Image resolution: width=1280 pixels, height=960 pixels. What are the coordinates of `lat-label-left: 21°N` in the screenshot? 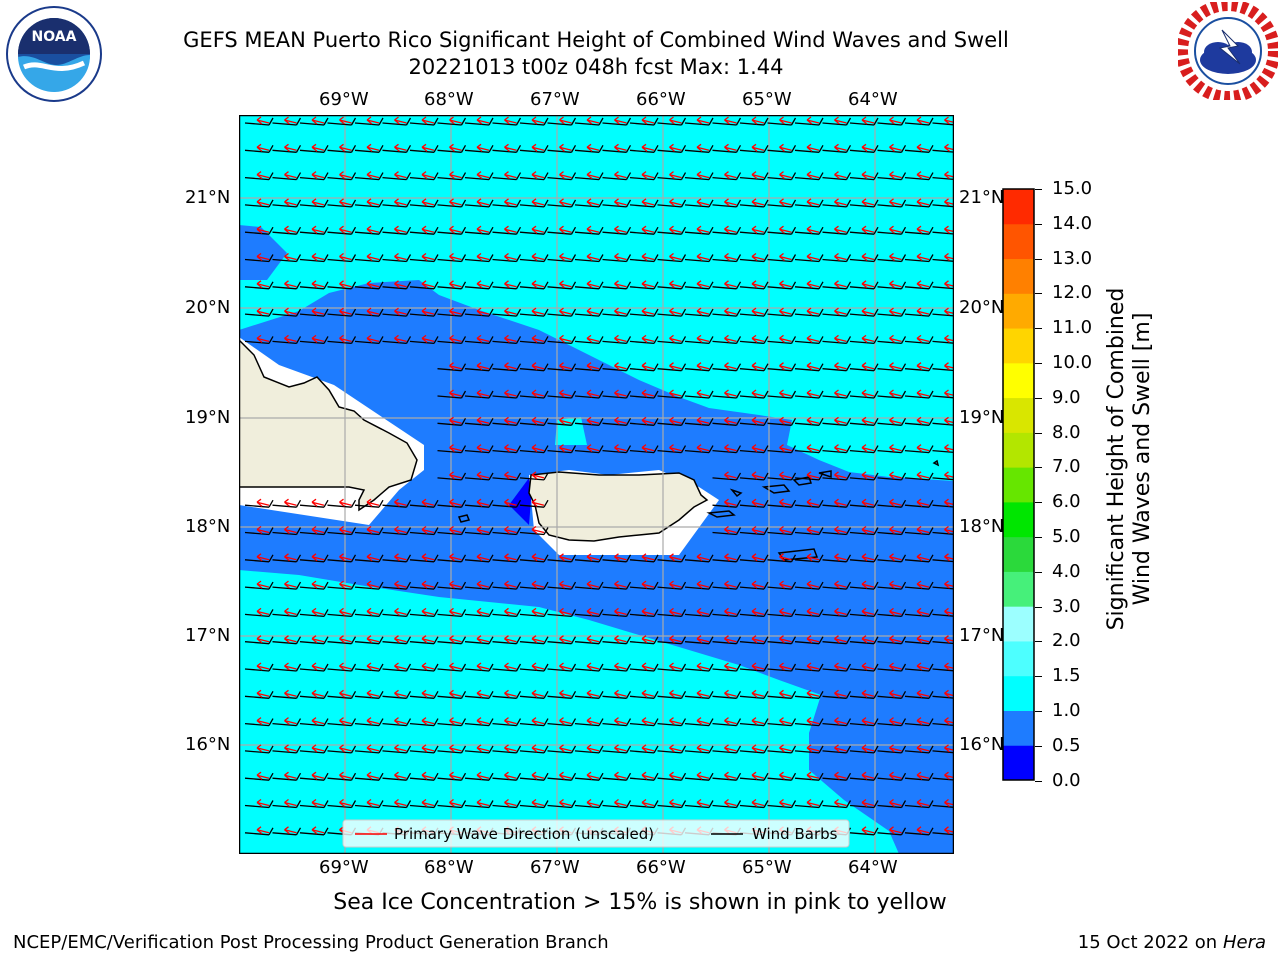 It's located at (208, 197).